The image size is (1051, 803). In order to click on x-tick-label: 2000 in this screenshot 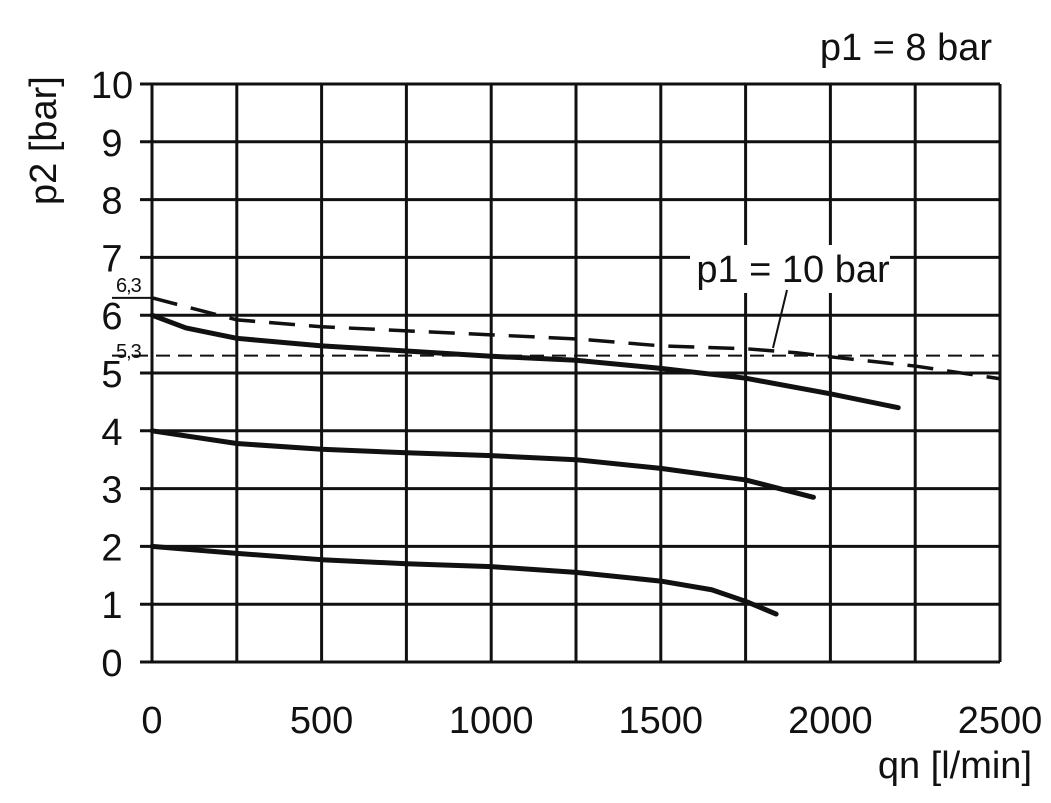, I will do `click(830, 721)`.